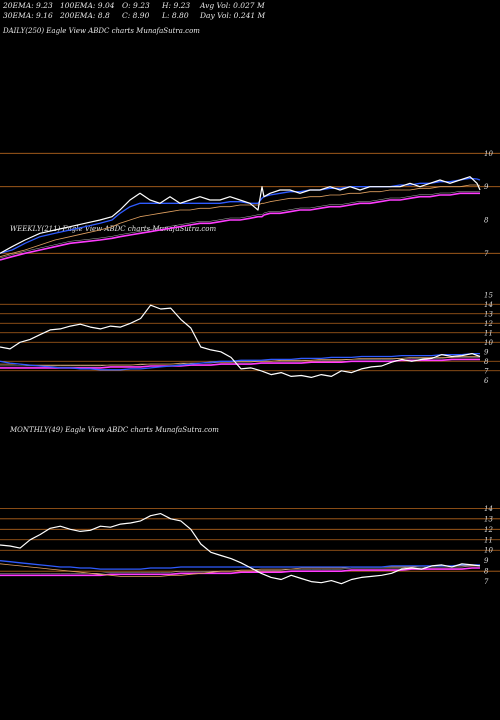 The image size is (500, 720). I want to click on monthly-y-tick-label: 13, so click(488, 519).